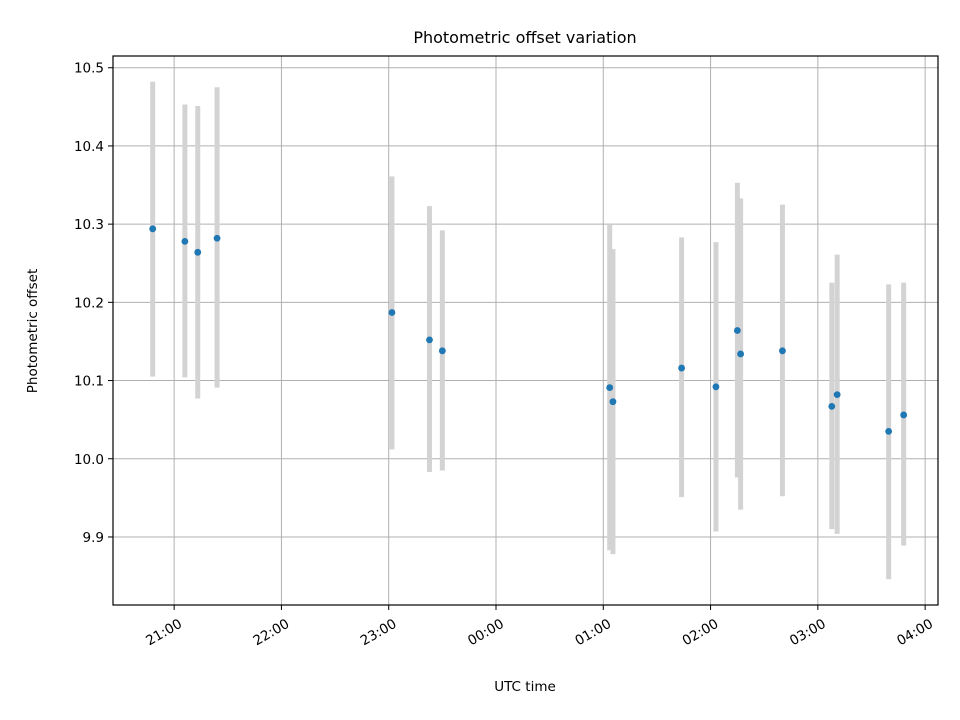  Describe the element at coordinates (89, 460) in the screenshot. I see `y-tick-label: 10.0` at that location.